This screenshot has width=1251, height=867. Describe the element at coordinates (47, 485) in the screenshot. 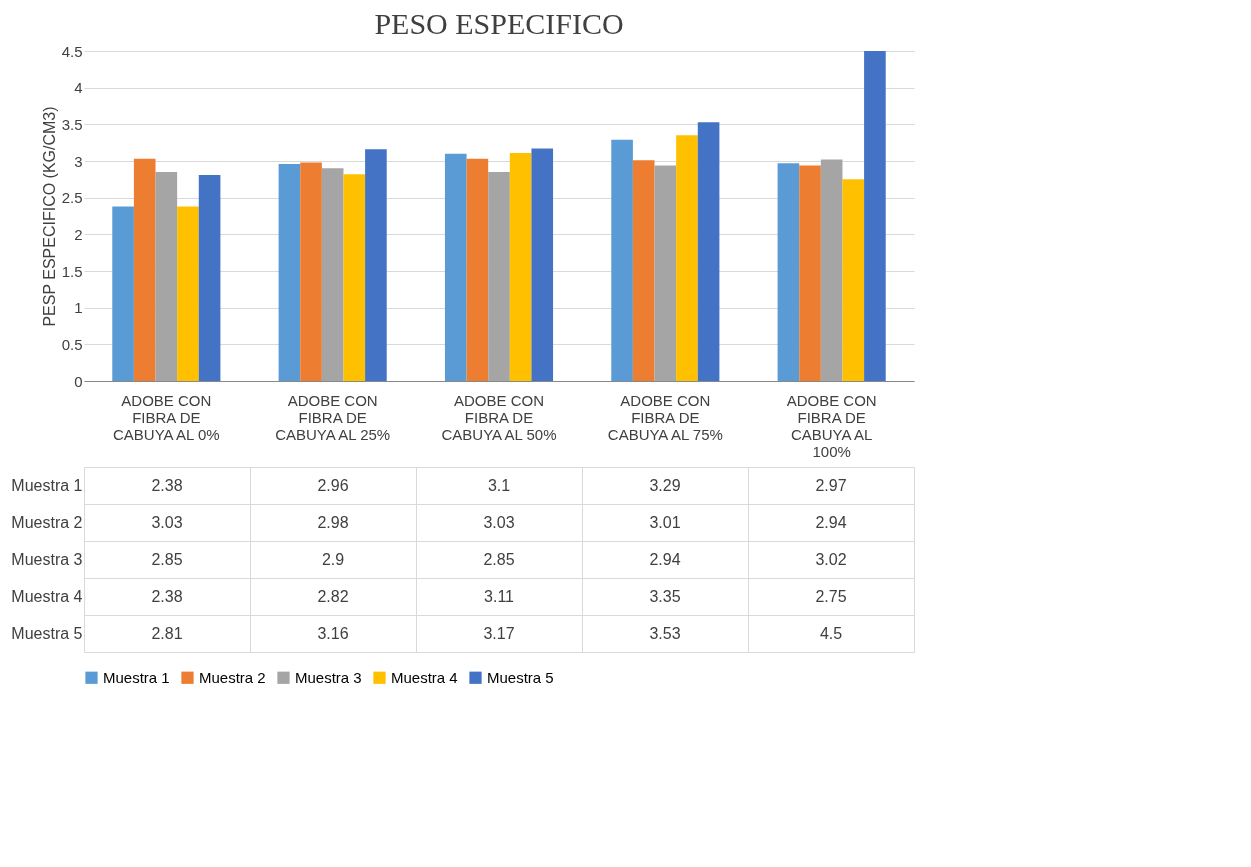

I see `text: Muestra 1` at that location.